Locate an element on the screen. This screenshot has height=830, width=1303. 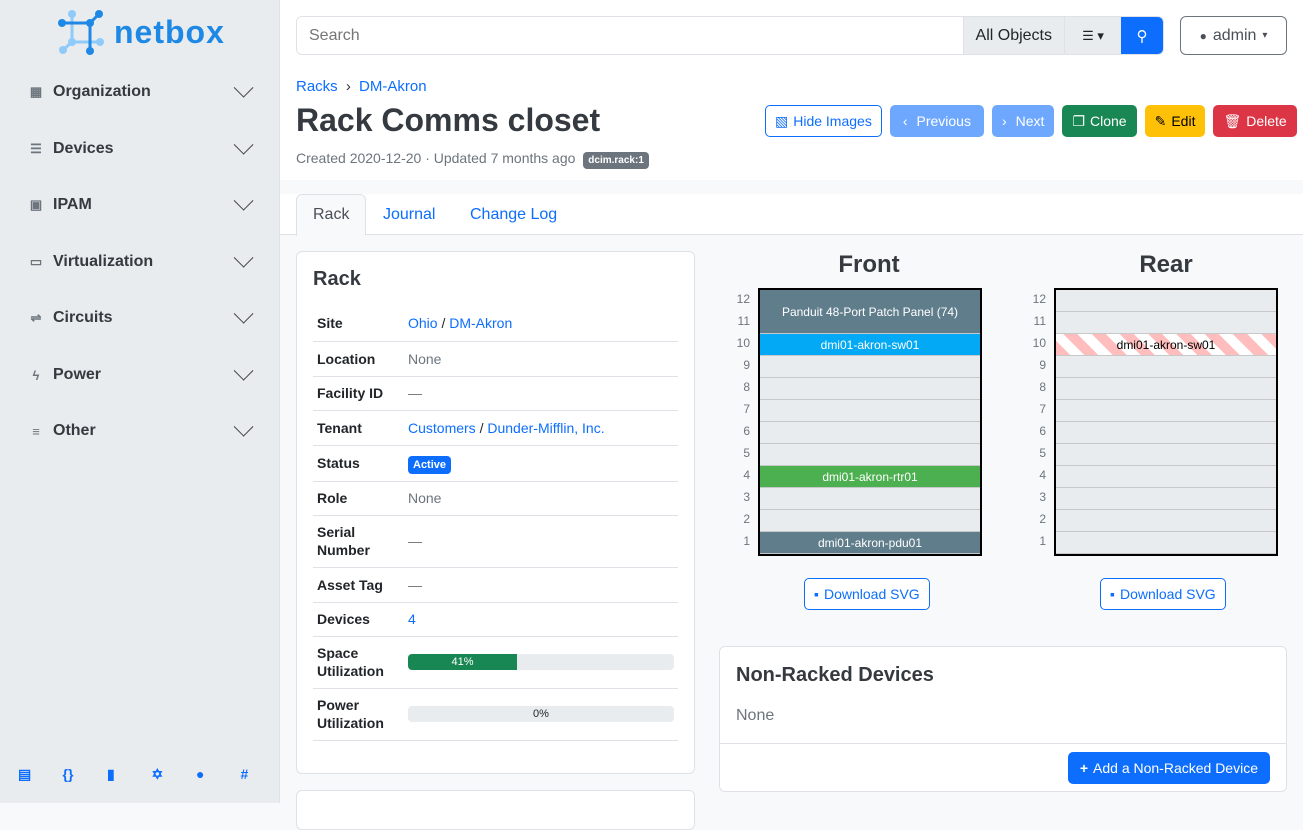
unit-number: 8 is located at coordinates (1042, 387).